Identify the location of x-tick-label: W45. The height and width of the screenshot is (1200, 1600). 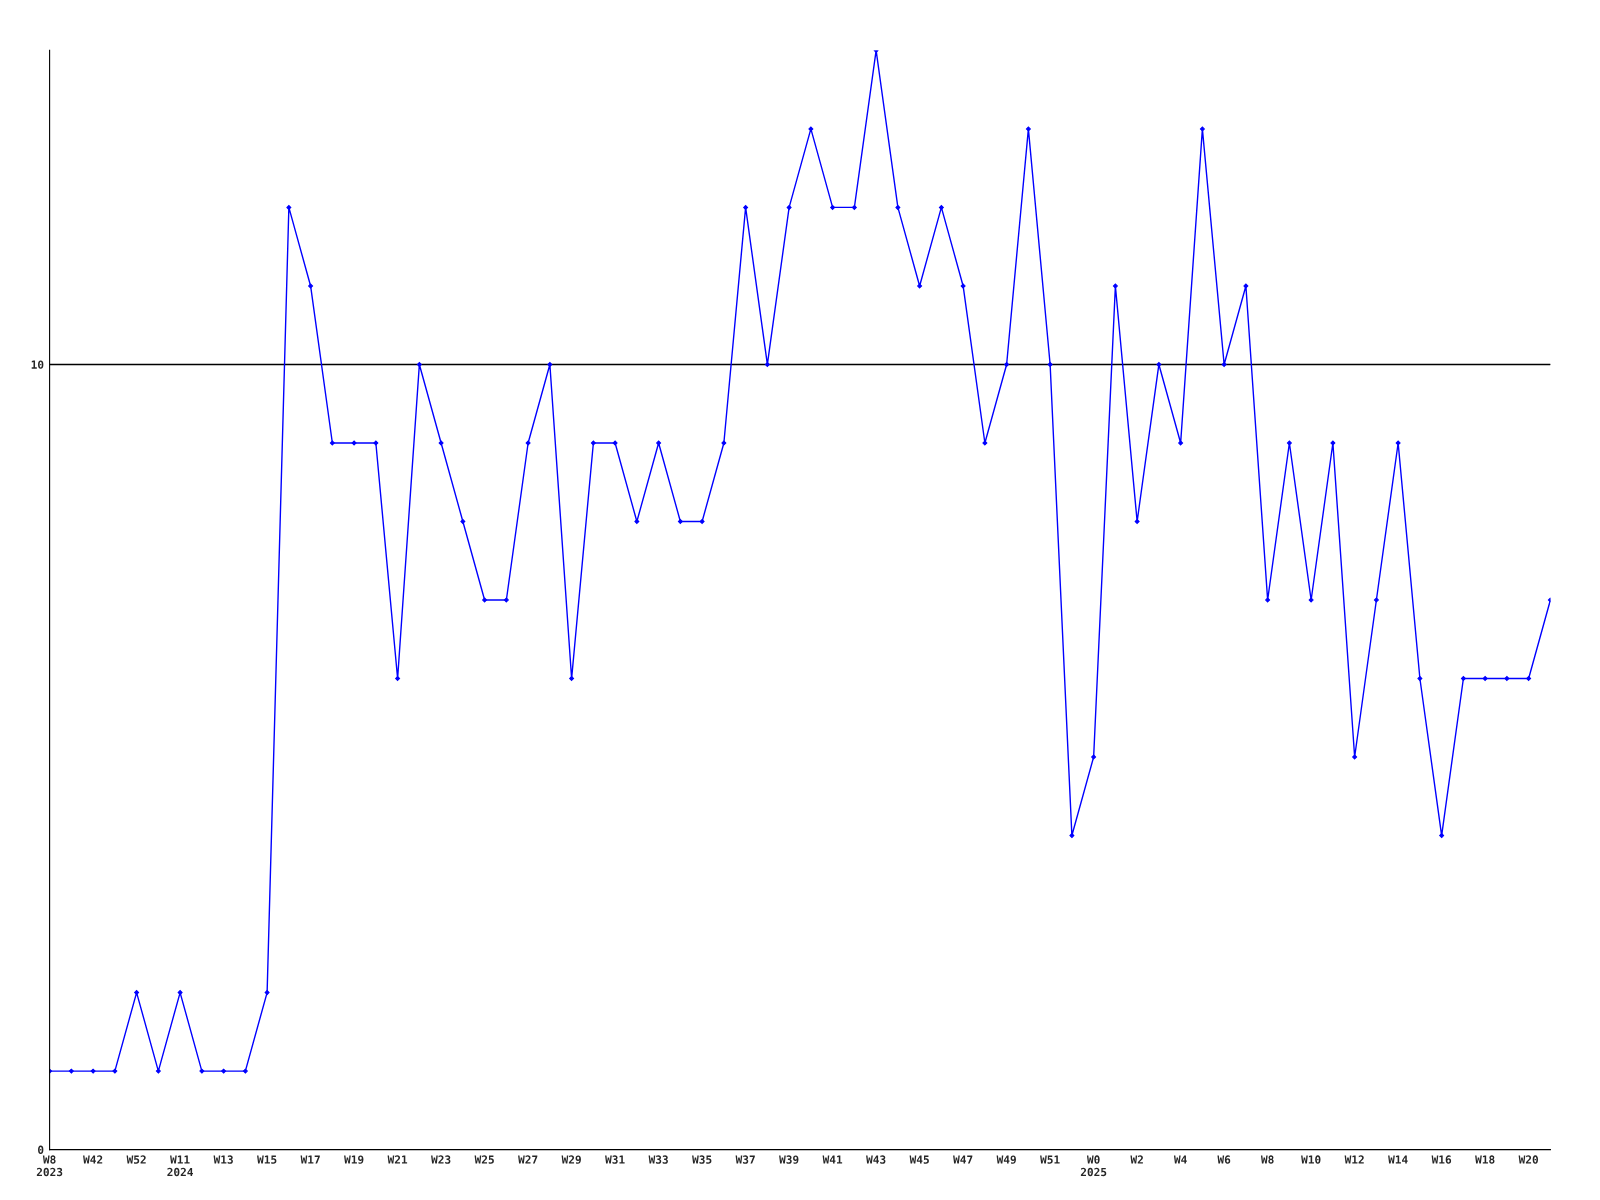
(919, 1159).